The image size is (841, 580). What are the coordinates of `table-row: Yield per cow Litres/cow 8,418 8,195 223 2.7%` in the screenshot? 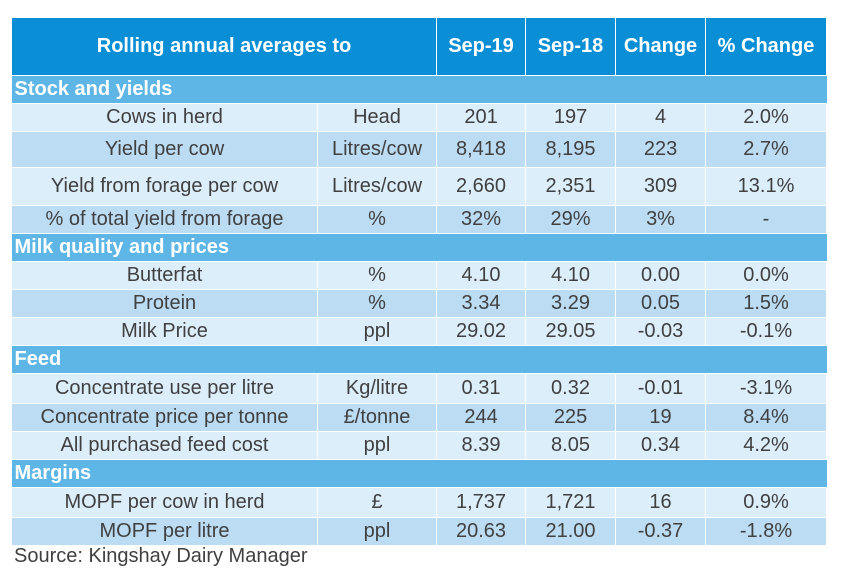 It's located at (419, 149).